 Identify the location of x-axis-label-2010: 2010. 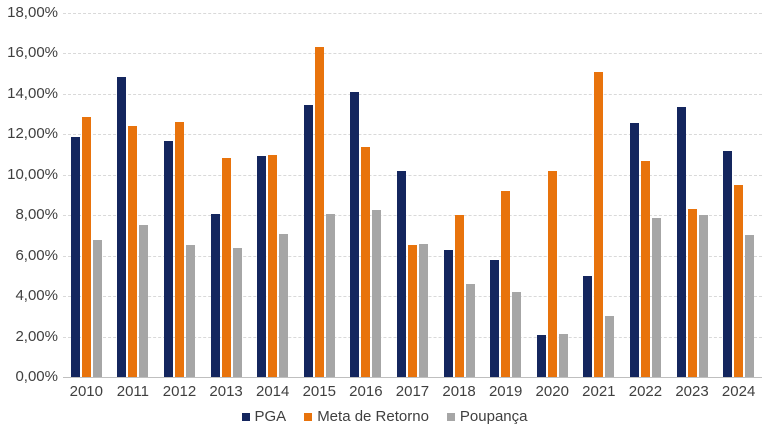
(86, 391).